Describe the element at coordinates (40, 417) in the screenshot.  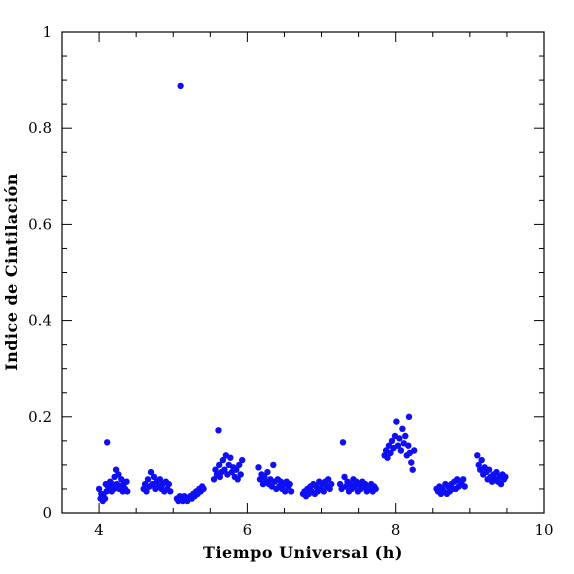
I see `y-tick-label: 0.2` at that location.